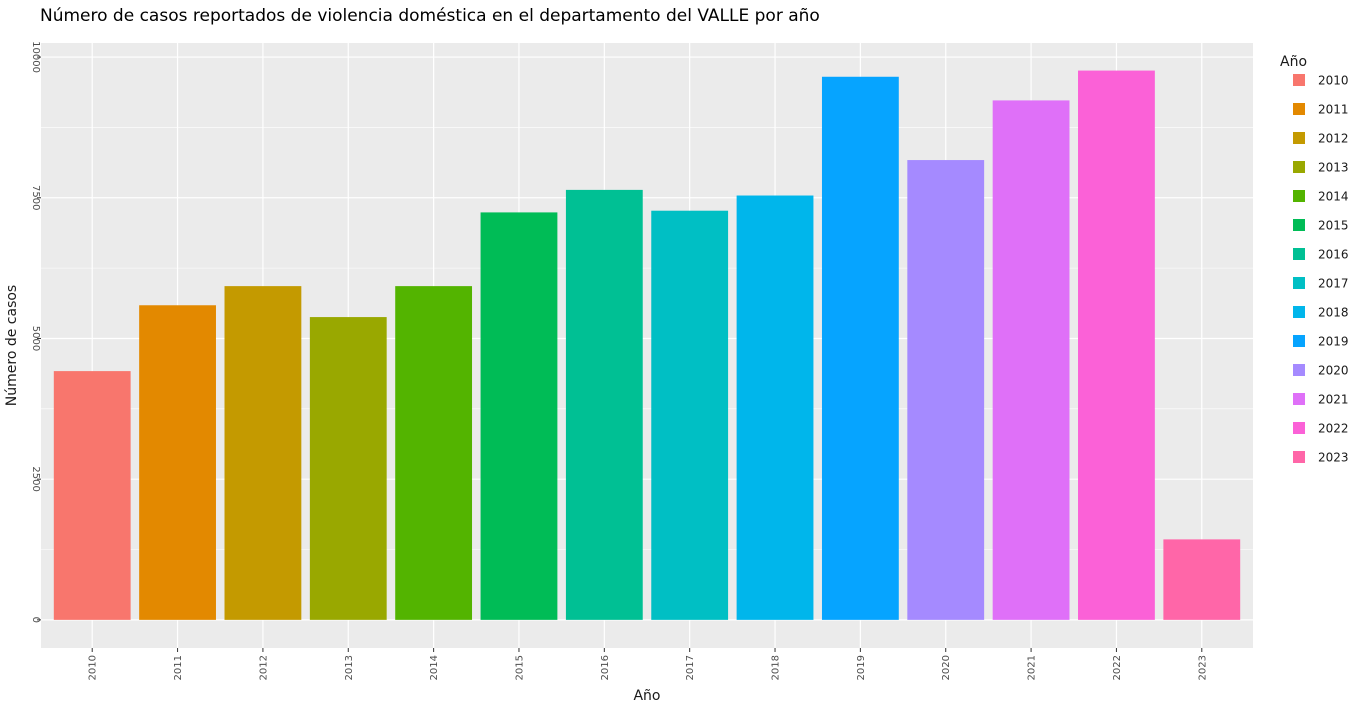  Describe the element at coordinates (1299, 225) in the screenshot. I see `legend-swatch-2015` at that location.